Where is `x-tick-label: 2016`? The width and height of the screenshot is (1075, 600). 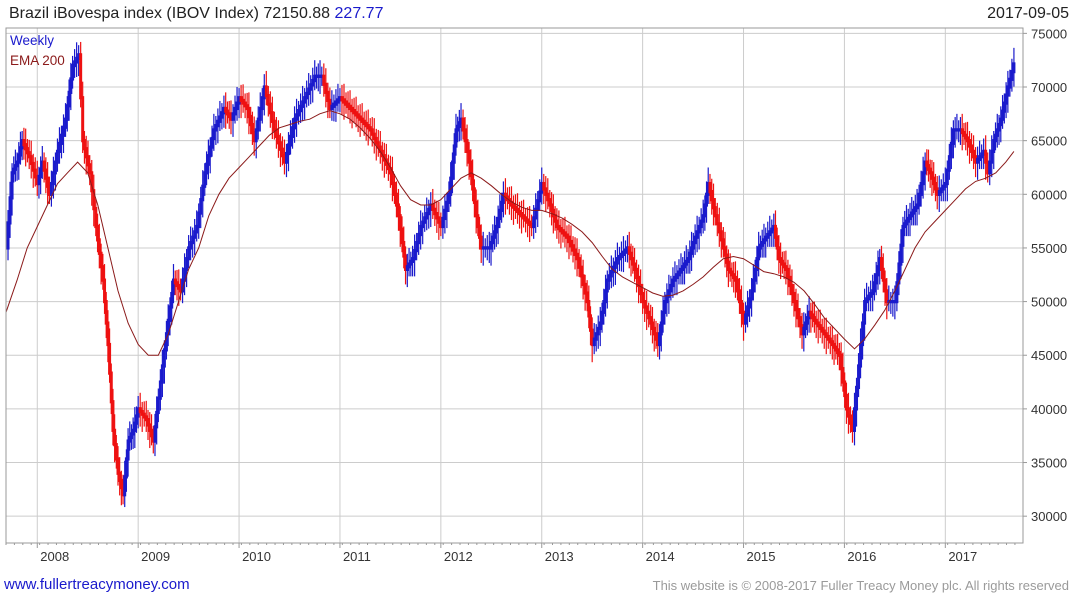 x-tick-label: 2016 is located at coordinates (861, 556).